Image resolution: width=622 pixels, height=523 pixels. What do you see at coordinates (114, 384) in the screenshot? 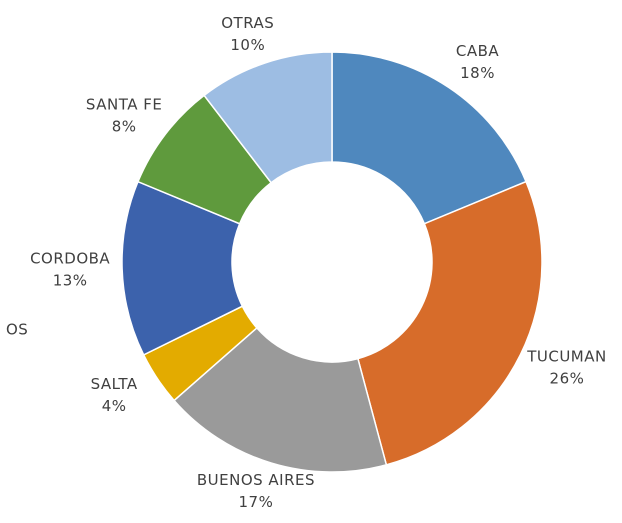
I see `slice-label: SALTA` at bounding box center [114, 384].